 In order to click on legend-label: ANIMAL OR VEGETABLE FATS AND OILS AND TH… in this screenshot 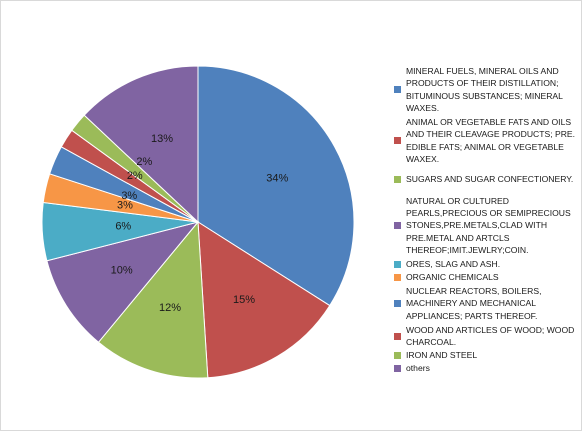, I will do `click(491, 140)`.